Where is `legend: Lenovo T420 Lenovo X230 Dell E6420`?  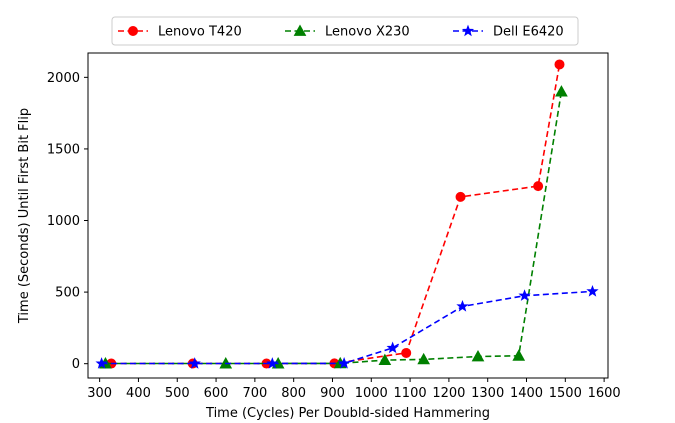 legend: Lenovo T420 Lenovo X230 Dell E6420 is located at coordinates (345, 31).